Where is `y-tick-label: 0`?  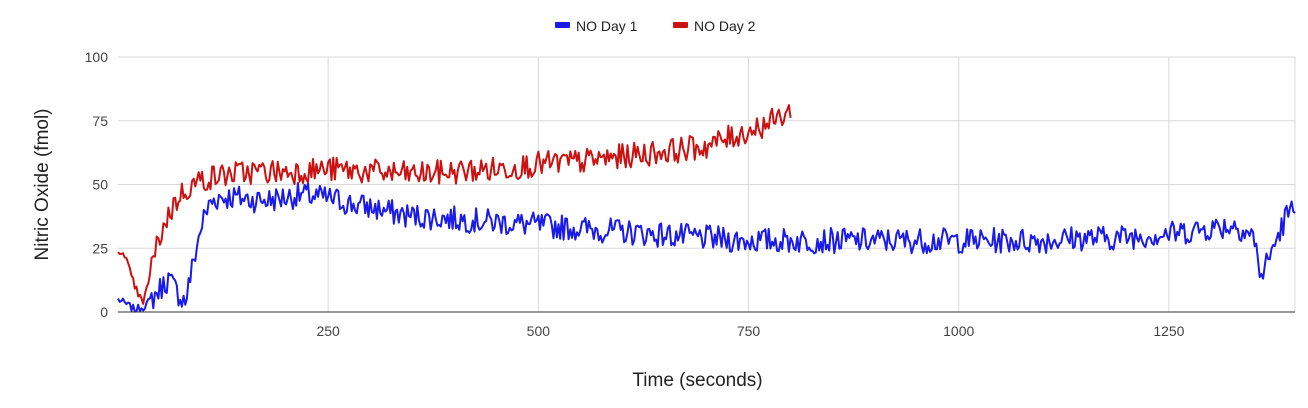 y-tick-label: 0 is located at coordinates (104, 312).